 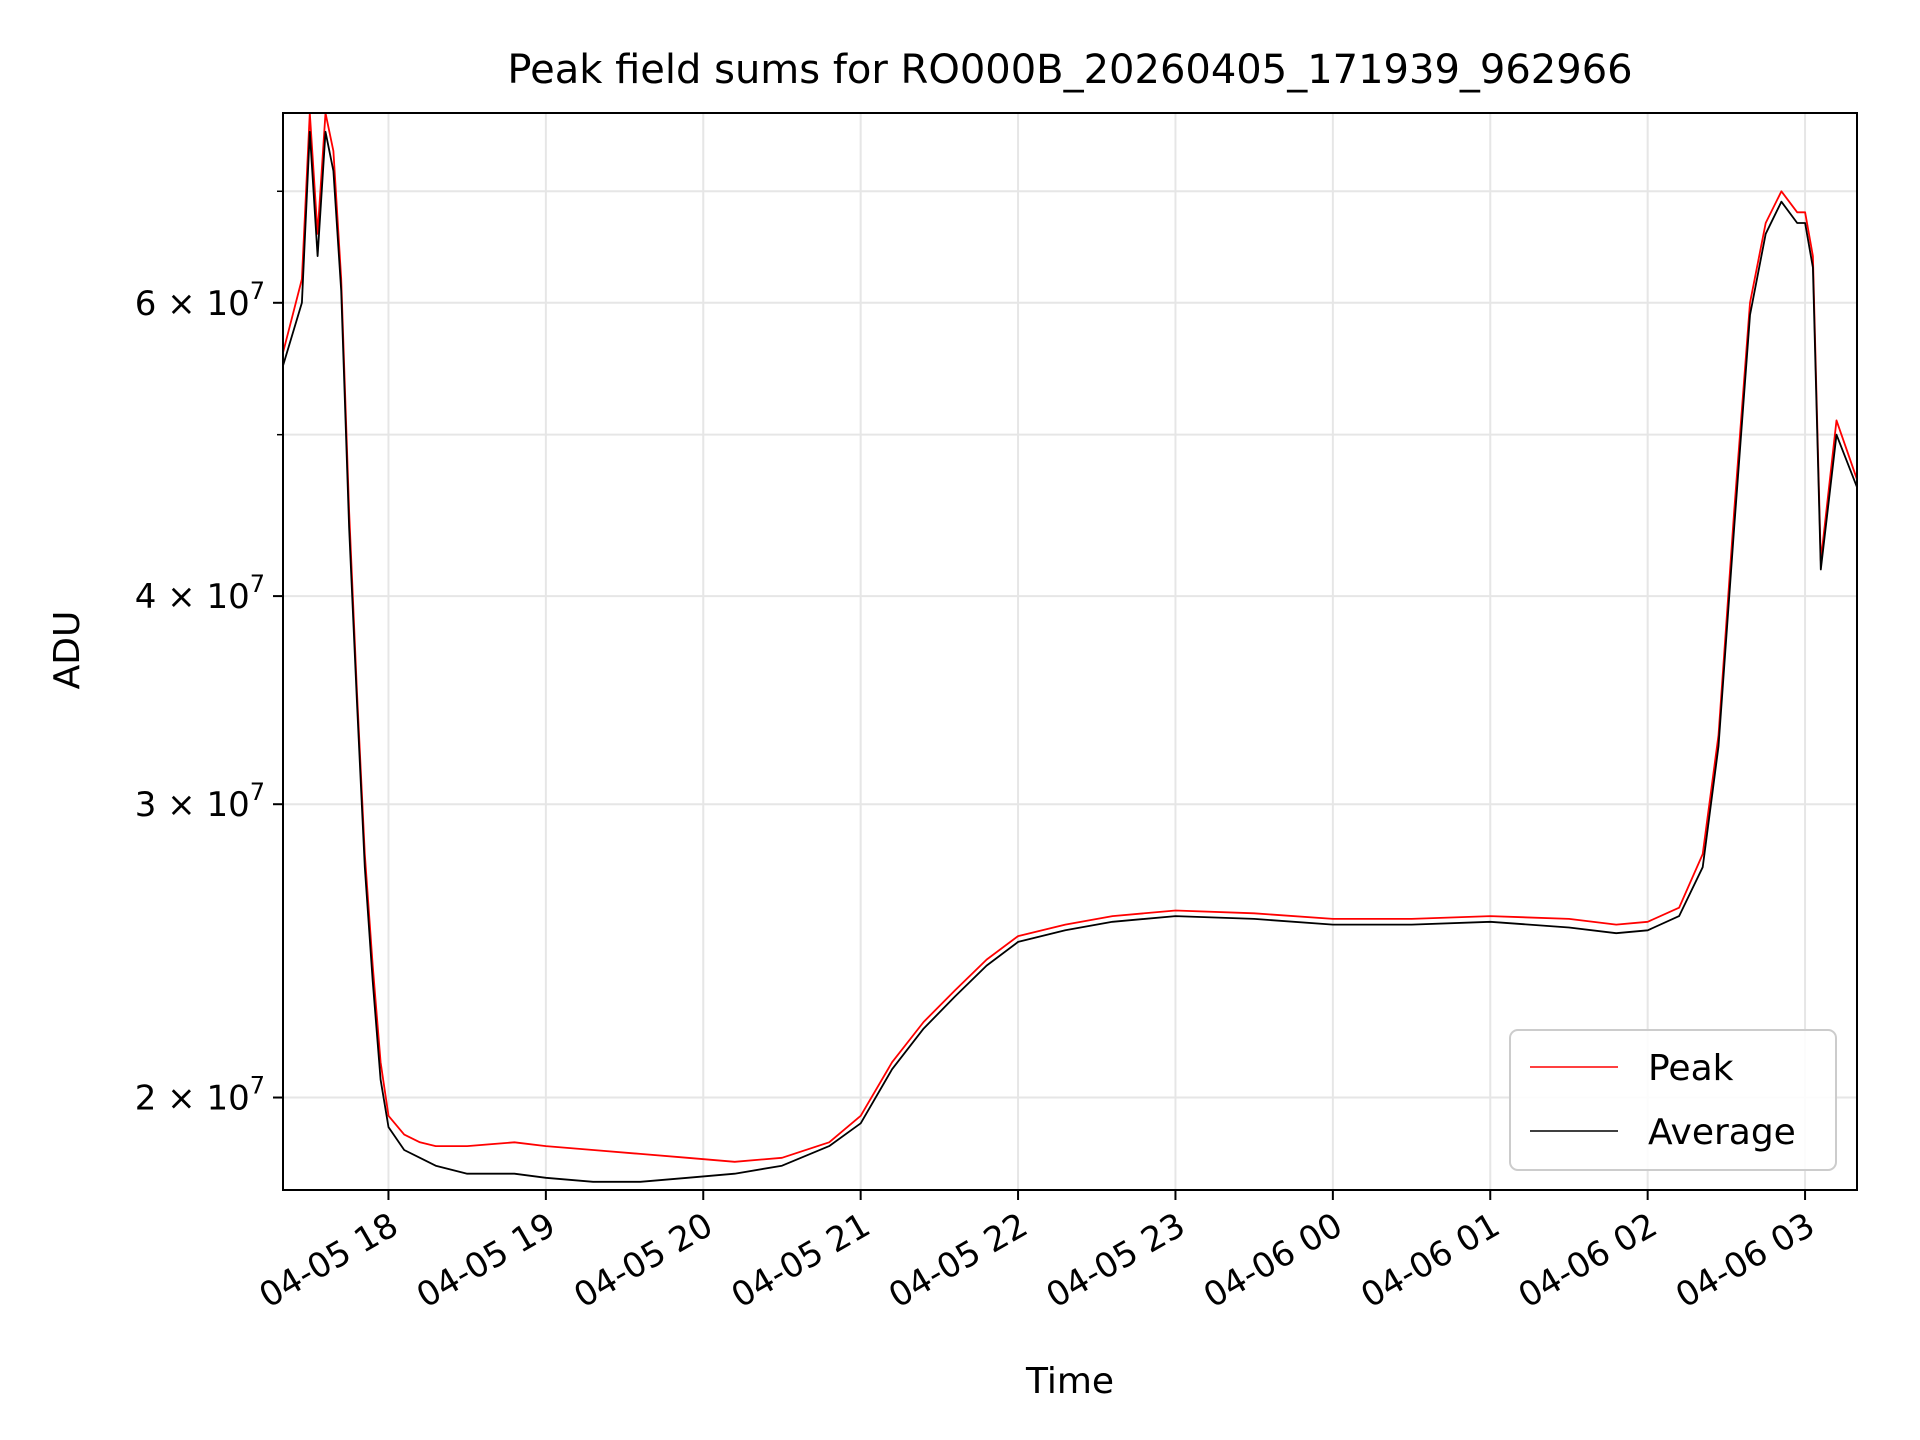 I want to click on legend: Peak Average, so click(x=1673, y=1100).